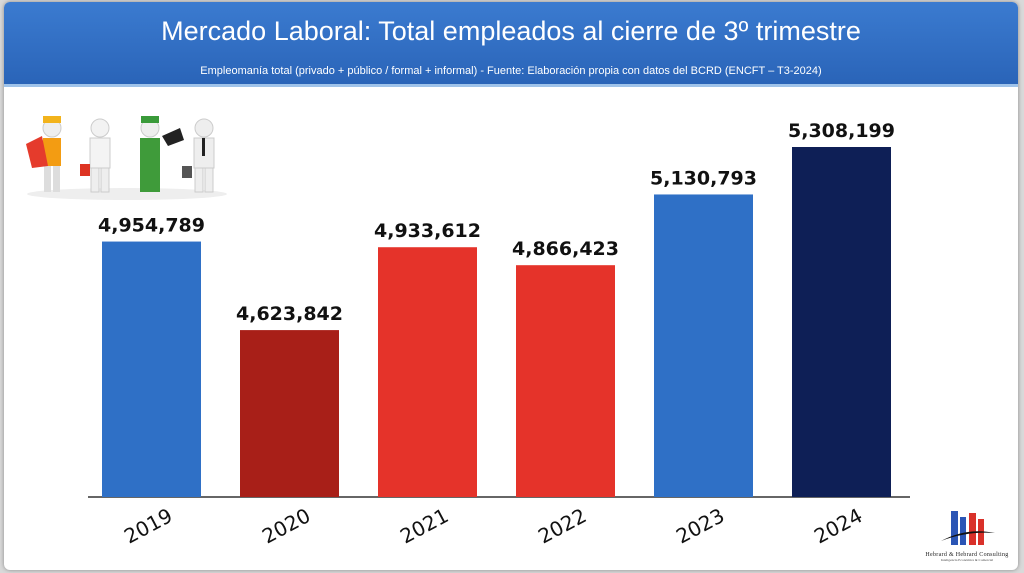  I want to click on workers-illustration-icon, so click(126, 158).